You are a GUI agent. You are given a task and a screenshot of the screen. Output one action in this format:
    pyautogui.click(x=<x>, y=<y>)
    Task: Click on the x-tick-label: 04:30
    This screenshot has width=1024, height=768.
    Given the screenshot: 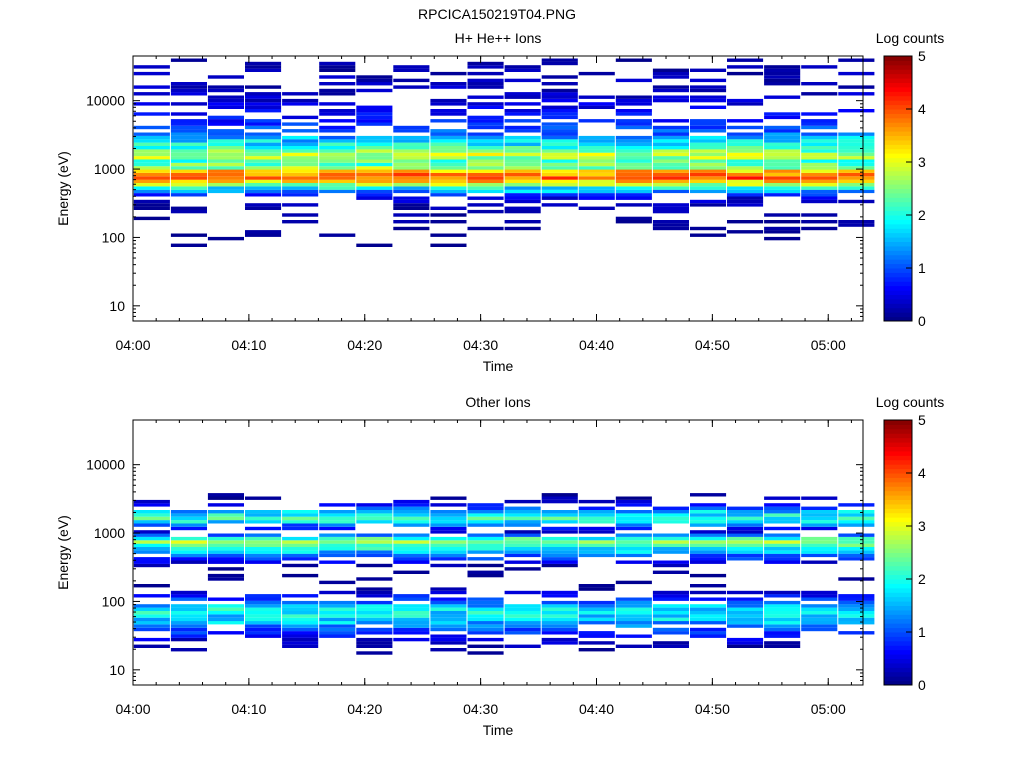 What is the action you would take?
    pyautogui.click(x=480, y=345)
    